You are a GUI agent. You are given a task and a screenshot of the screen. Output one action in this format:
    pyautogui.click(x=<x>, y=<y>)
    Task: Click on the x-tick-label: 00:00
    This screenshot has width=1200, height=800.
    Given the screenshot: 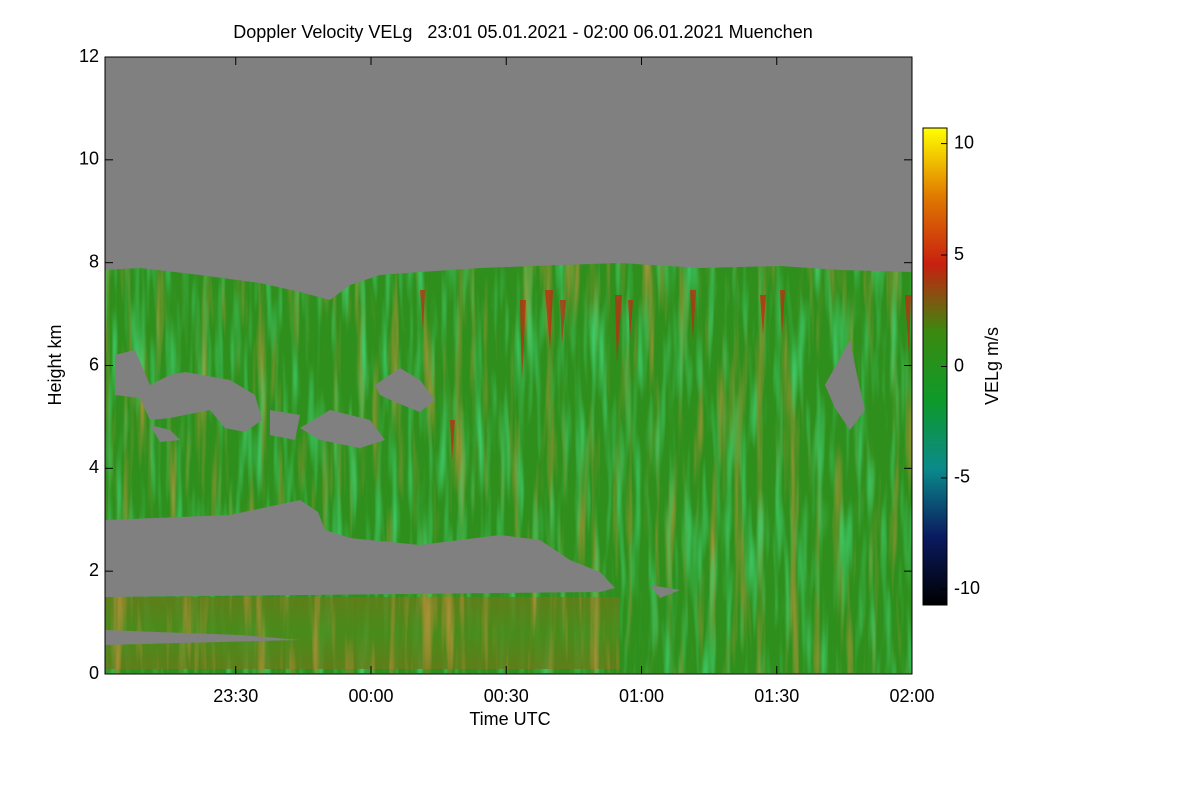 What is the action you would take?
    pyautogui.click(x=370, y=696)
    